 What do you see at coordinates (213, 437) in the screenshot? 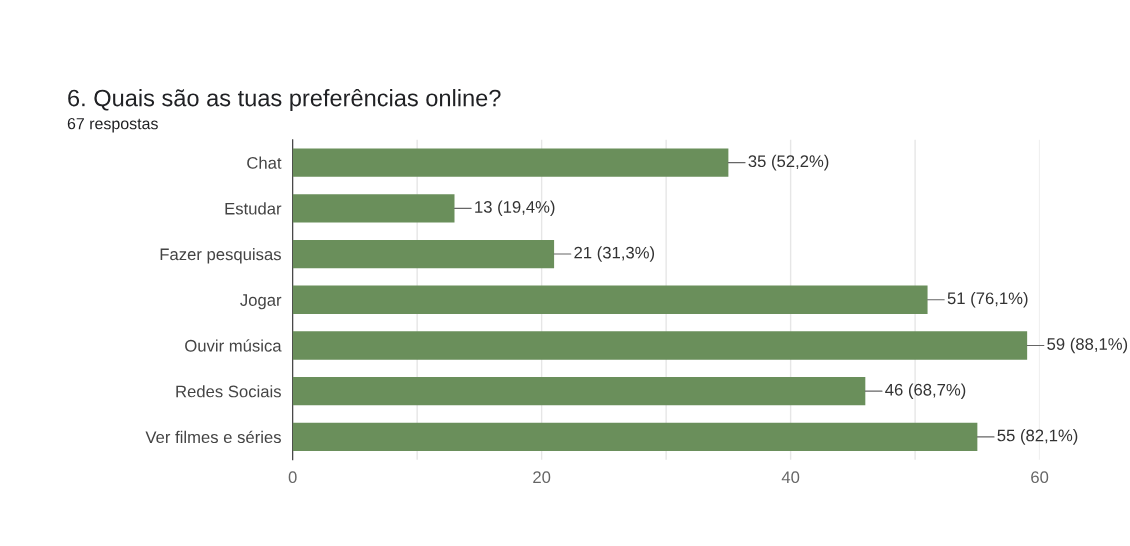
I see `y-tick-label: Ver filmes e séries` at bounding box center [213, 437].